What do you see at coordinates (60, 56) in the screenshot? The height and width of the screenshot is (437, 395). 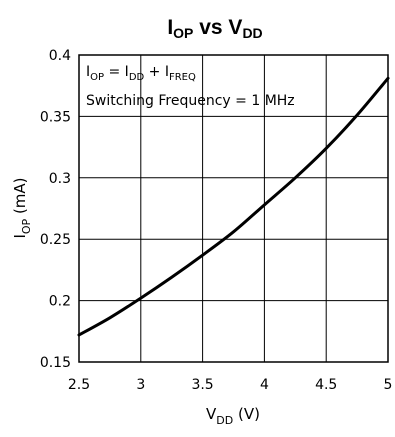 I see `y-tick-label: 0.4` at bounding box center [60, 56].